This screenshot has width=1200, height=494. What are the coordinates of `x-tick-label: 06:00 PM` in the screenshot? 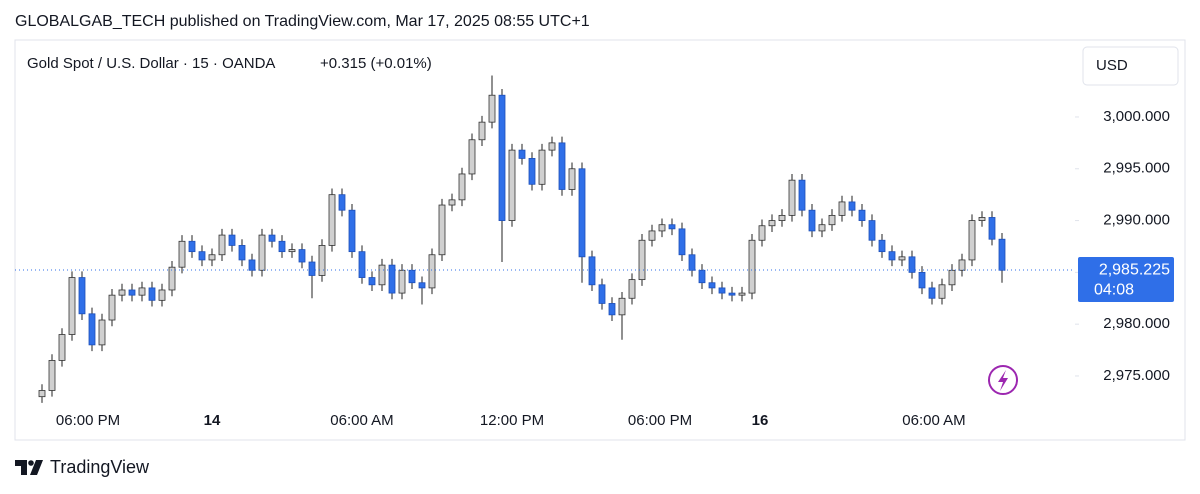 It's located at (88, 420).